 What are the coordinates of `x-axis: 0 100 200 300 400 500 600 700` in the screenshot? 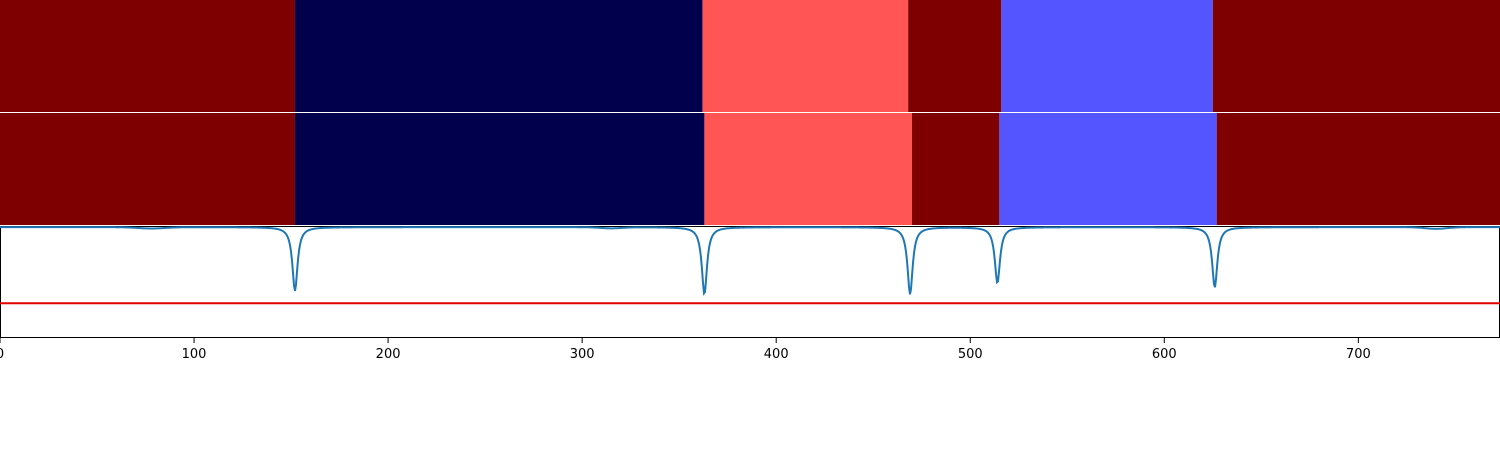 It's located at (685, 350).